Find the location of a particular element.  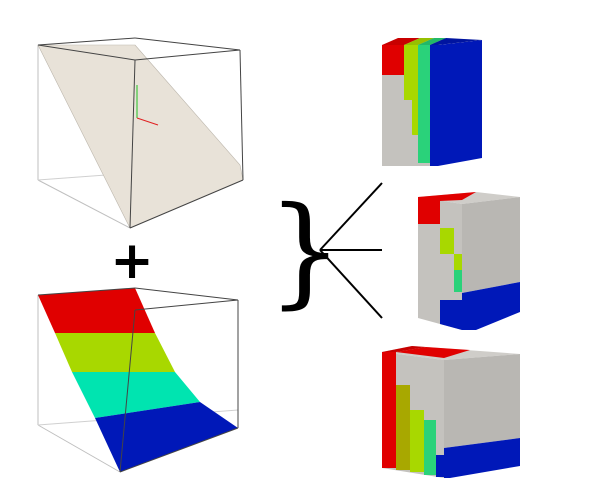

cube-gray-region is located at coordinates (400, 120).